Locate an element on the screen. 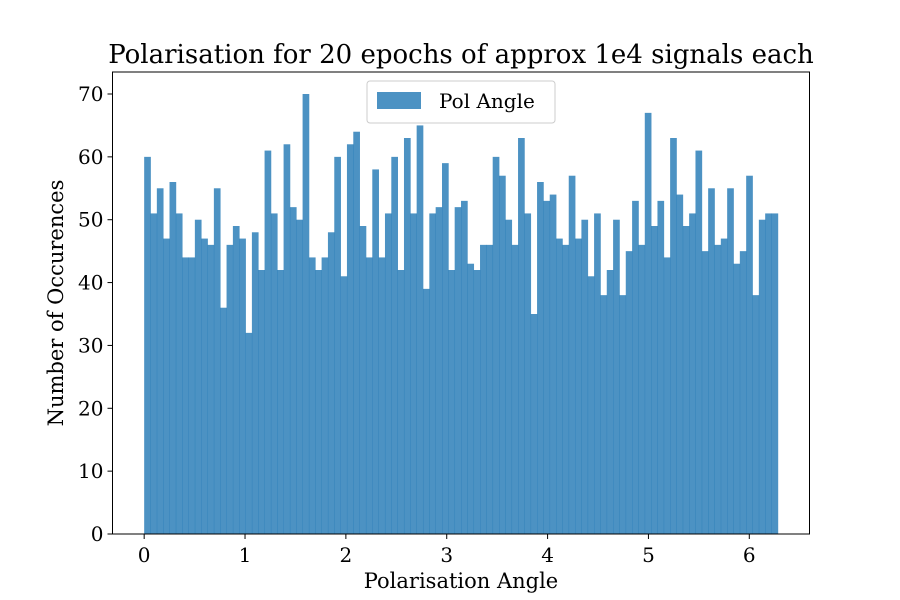 The width and height of the screenshot is (900, 600). y-tick-label: 40 is located at coordinates (90, 283).